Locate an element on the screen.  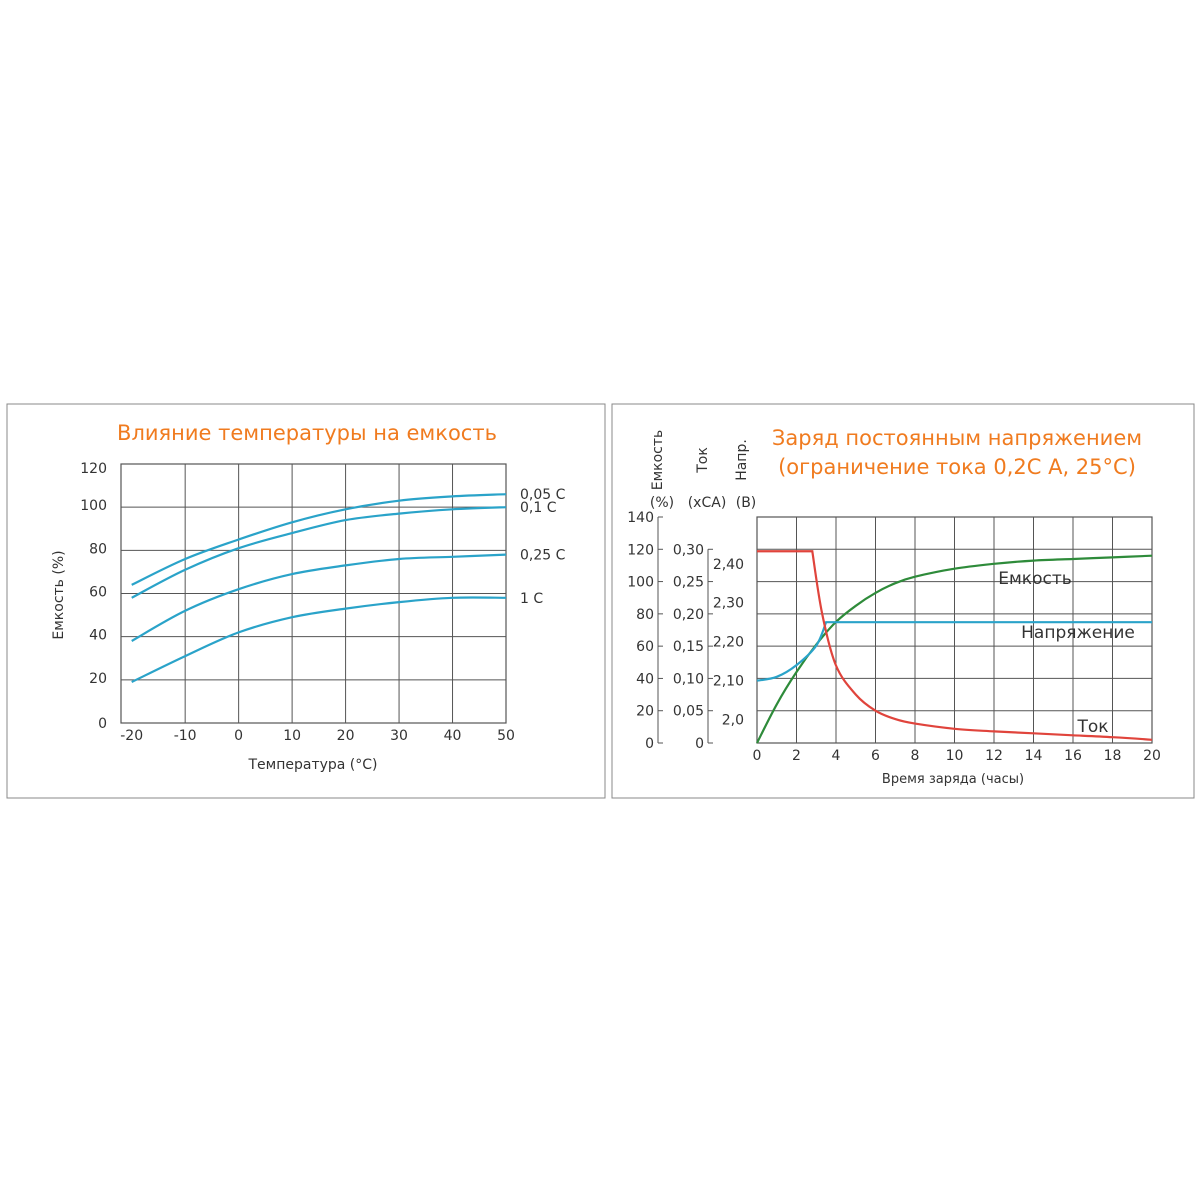
right-x-tick-label: 6 is located at coordinates (875, 756).